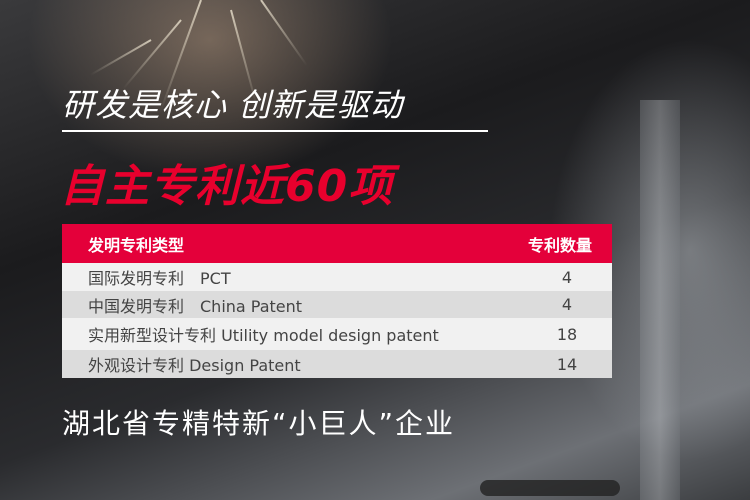  Describe the element at coordinates (194, 365) in the screenshot. I see `patent-type: 外观设计专利 Design Patent` at that location.